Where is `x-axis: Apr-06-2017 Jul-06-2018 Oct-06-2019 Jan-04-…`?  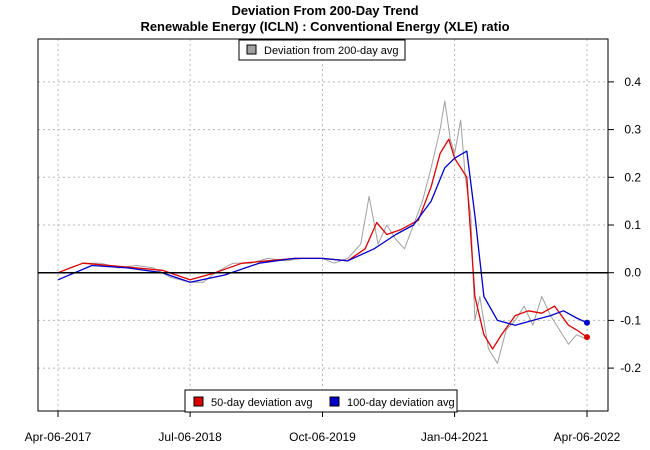 x-axis: Apr-06-2017 Jul-06-2018 Oct-06-2019 Jan-04-… is located at coordinates (323, 427).